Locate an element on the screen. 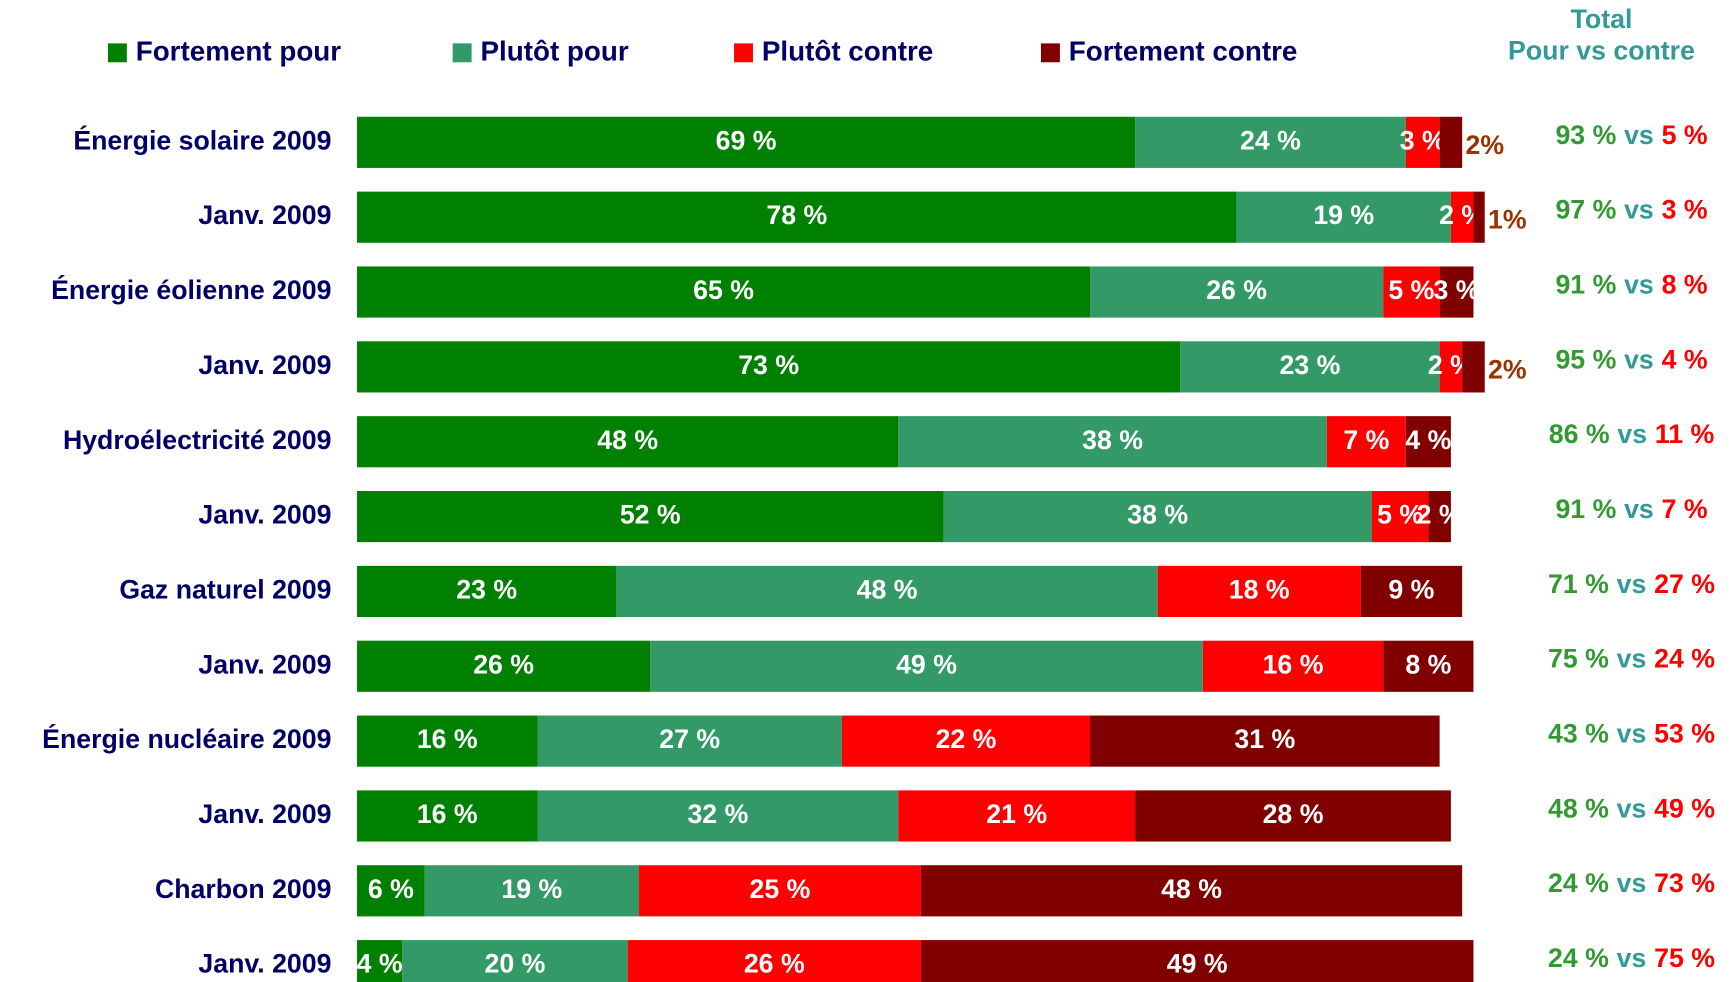  value-label: 31 % is located at coordinates (1264, 739).